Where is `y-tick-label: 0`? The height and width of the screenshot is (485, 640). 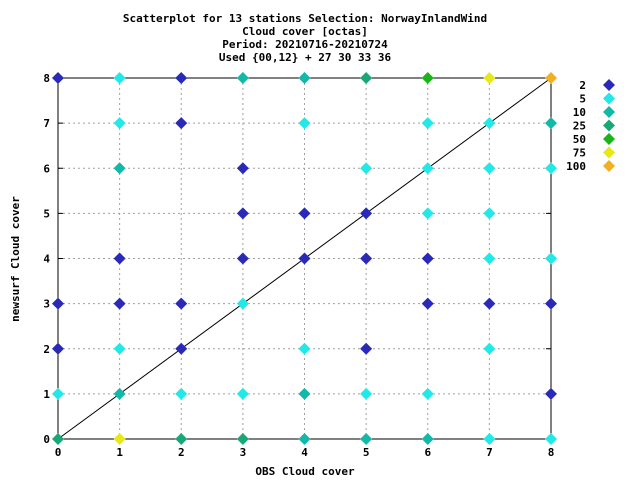 y-tick-label: 0 is located at coordinates (46, 439).